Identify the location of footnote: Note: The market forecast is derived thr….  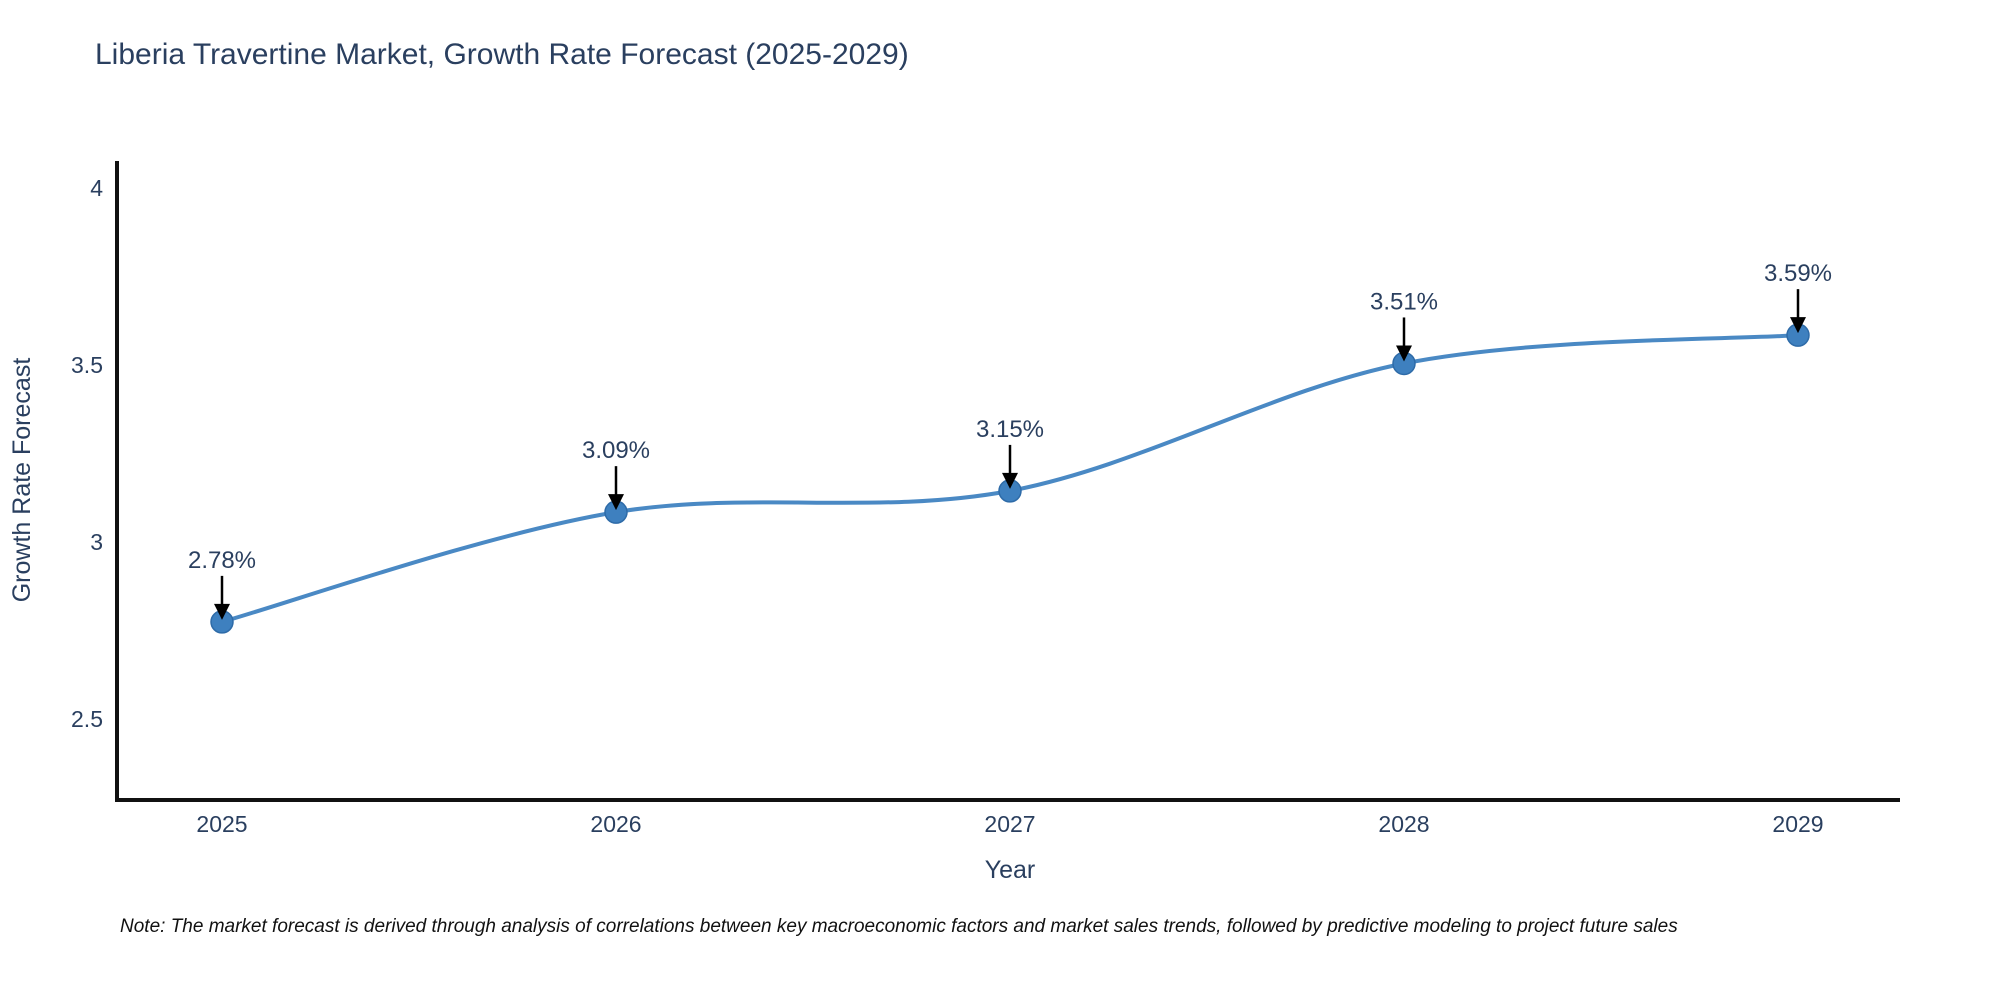
(899, 926).